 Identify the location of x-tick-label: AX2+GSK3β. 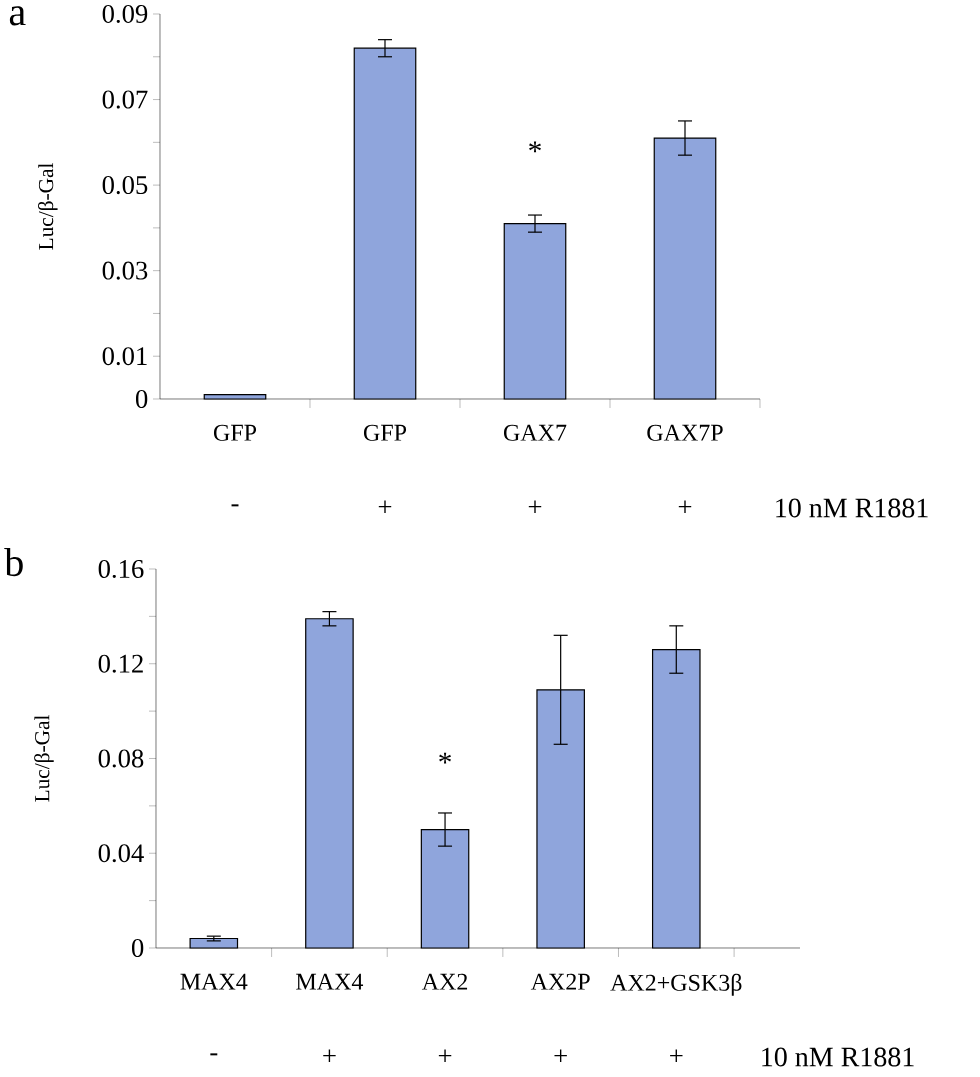
(676, 984).